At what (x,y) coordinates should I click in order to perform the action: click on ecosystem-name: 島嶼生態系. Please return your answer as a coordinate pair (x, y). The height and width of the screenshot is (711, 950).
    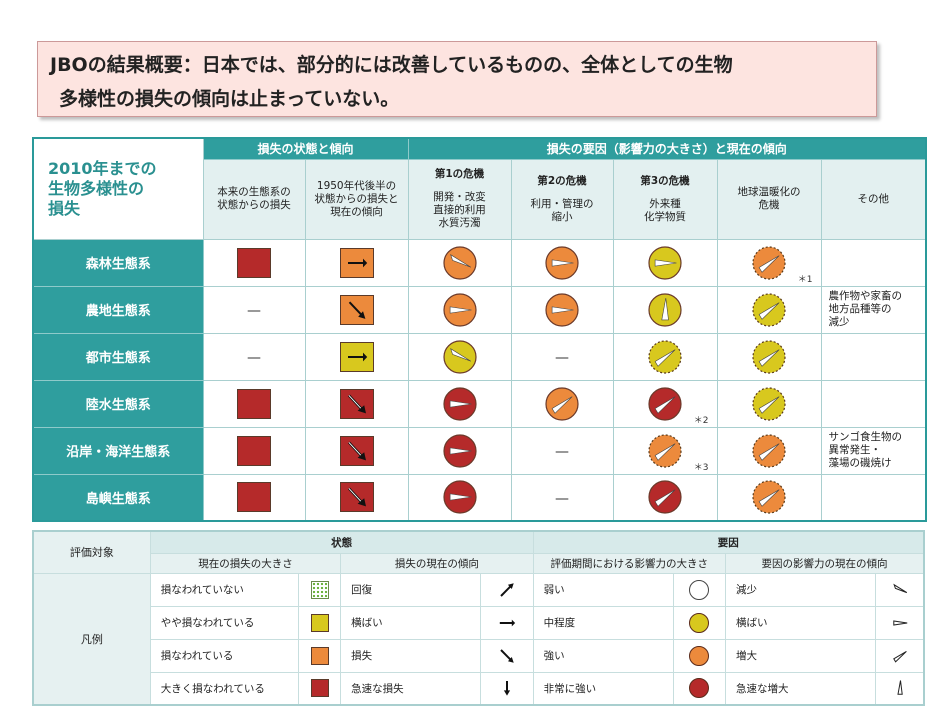
    Looking at the image, I should click on (118, 497).